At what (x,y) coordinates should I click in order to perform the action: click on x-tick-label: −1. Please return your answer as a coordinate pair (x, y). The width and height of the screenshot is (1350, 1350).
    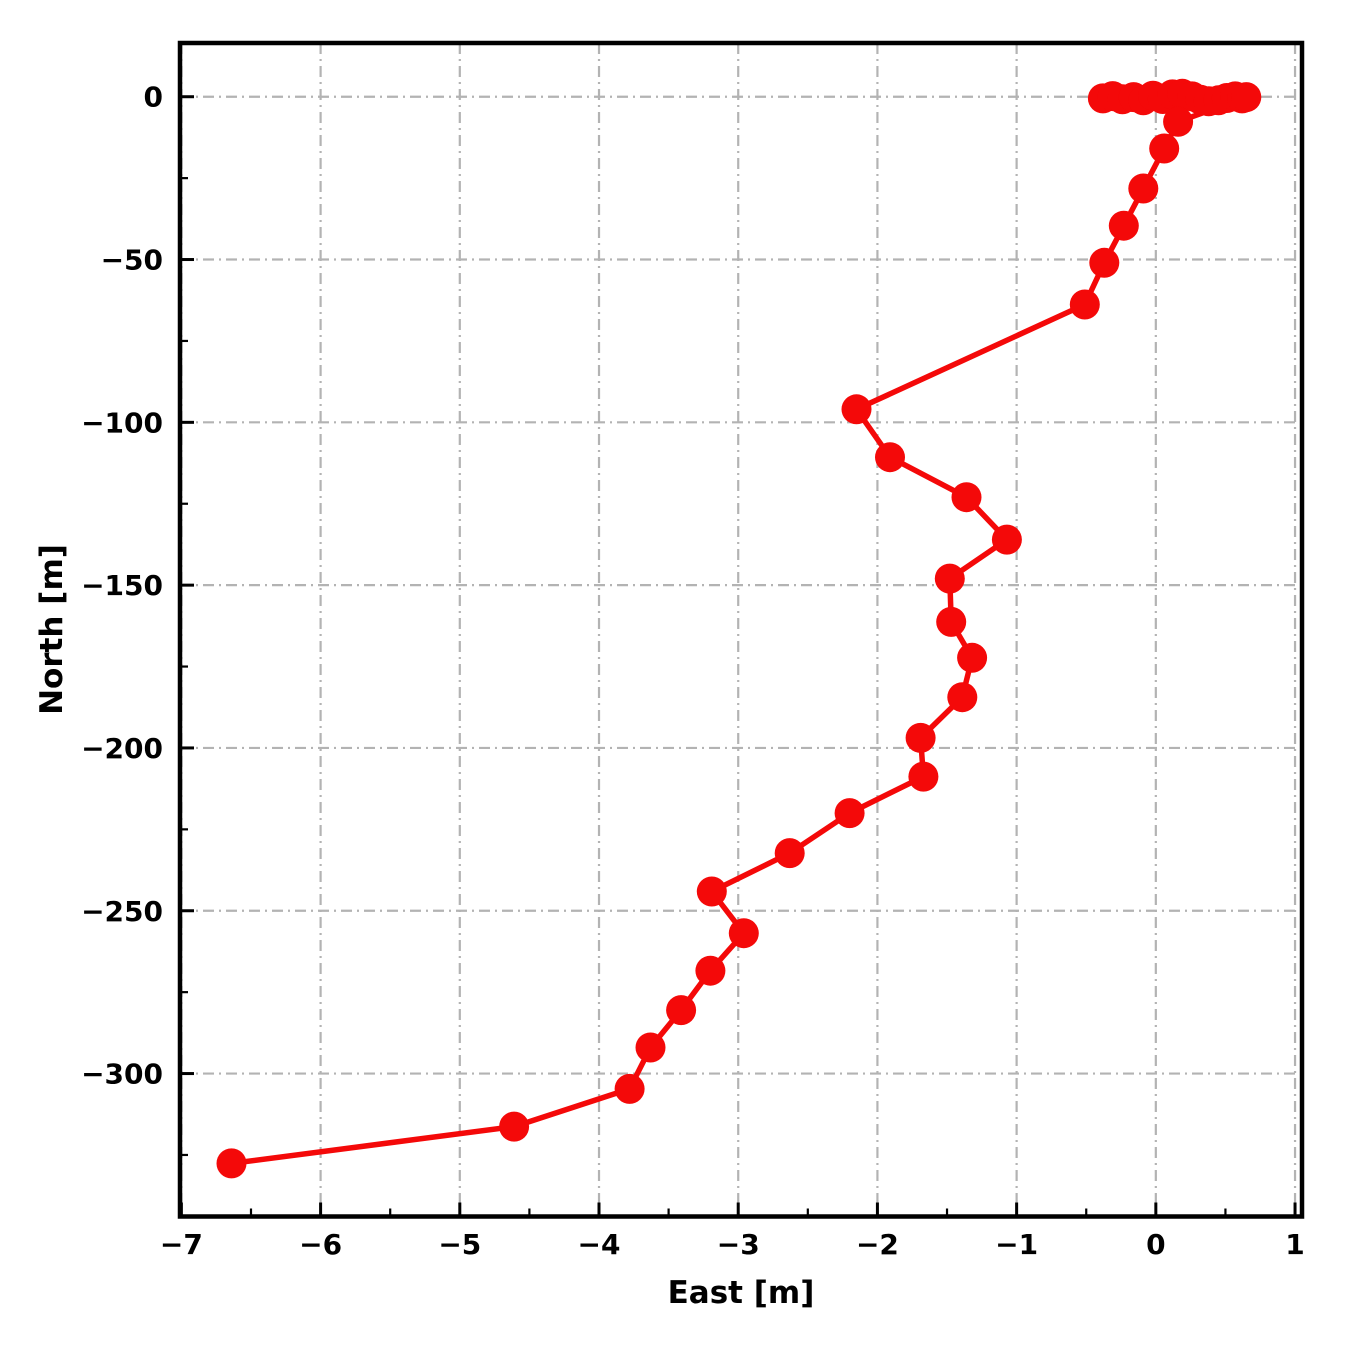
    Looking at the image, I should click on (1016, 1244).